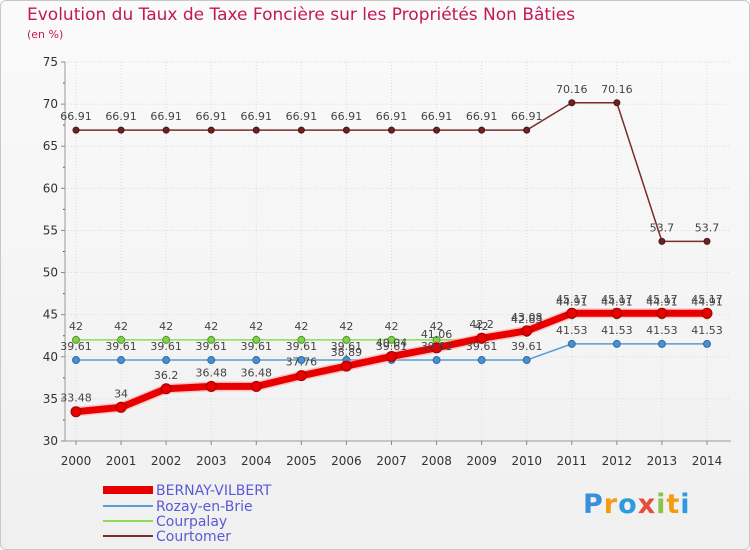 This screenshot has height=550, width=750. I want to click on data-label: 41.06, so click(437, 334).